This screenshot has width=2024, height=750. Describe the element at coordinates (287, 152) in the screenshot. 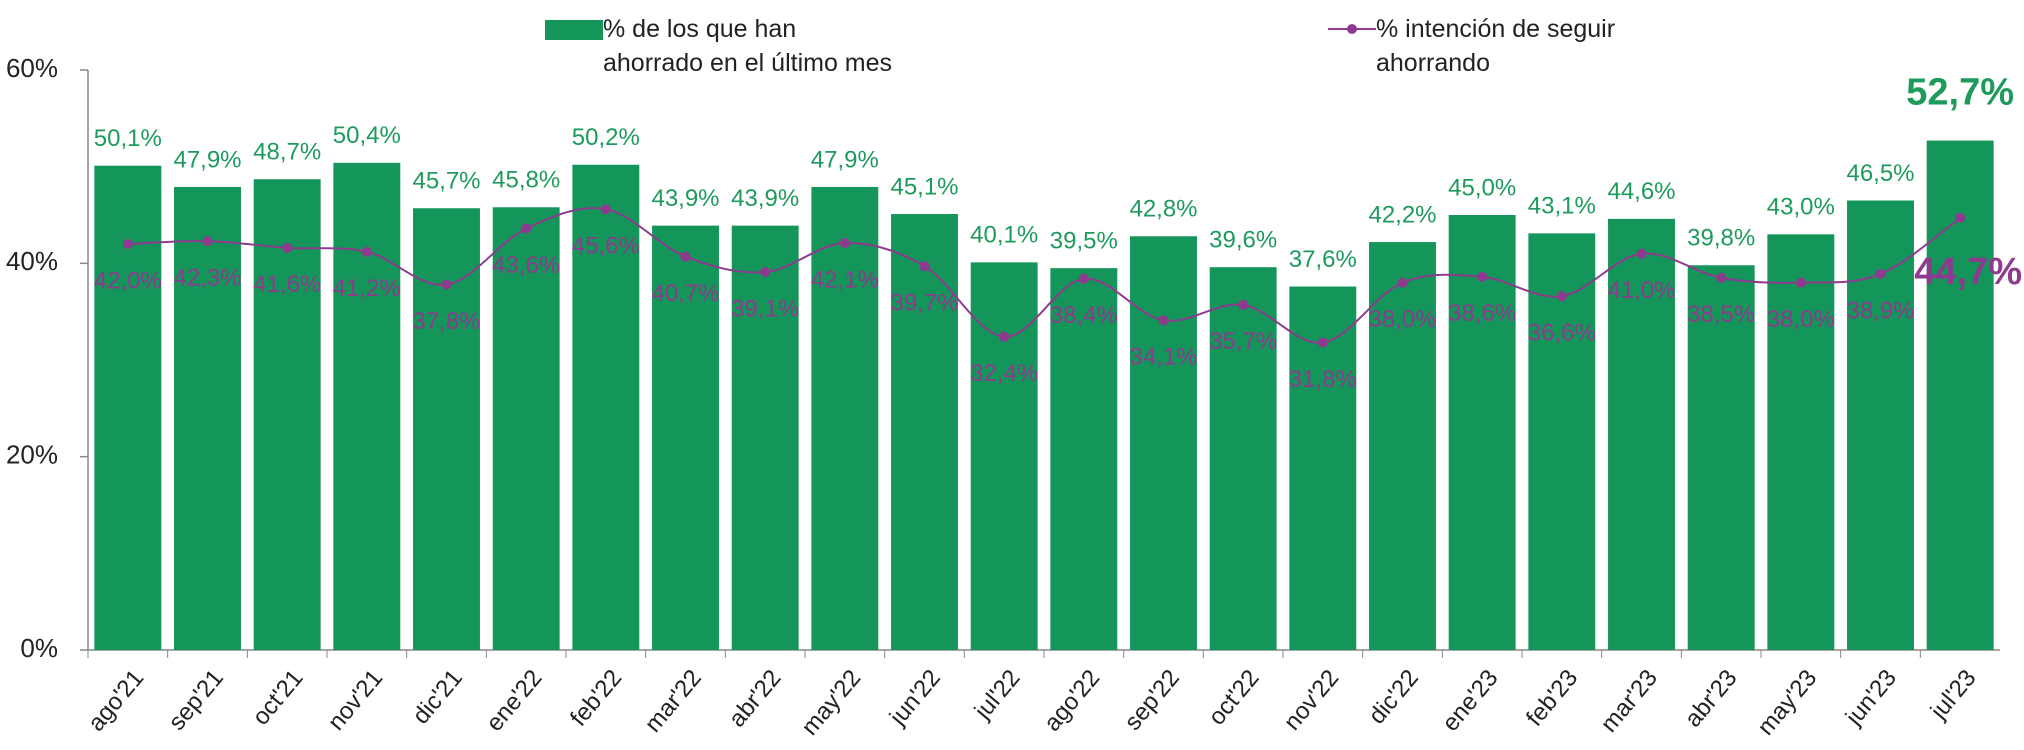

I see `bar-value-label: 48,7%` at that location.